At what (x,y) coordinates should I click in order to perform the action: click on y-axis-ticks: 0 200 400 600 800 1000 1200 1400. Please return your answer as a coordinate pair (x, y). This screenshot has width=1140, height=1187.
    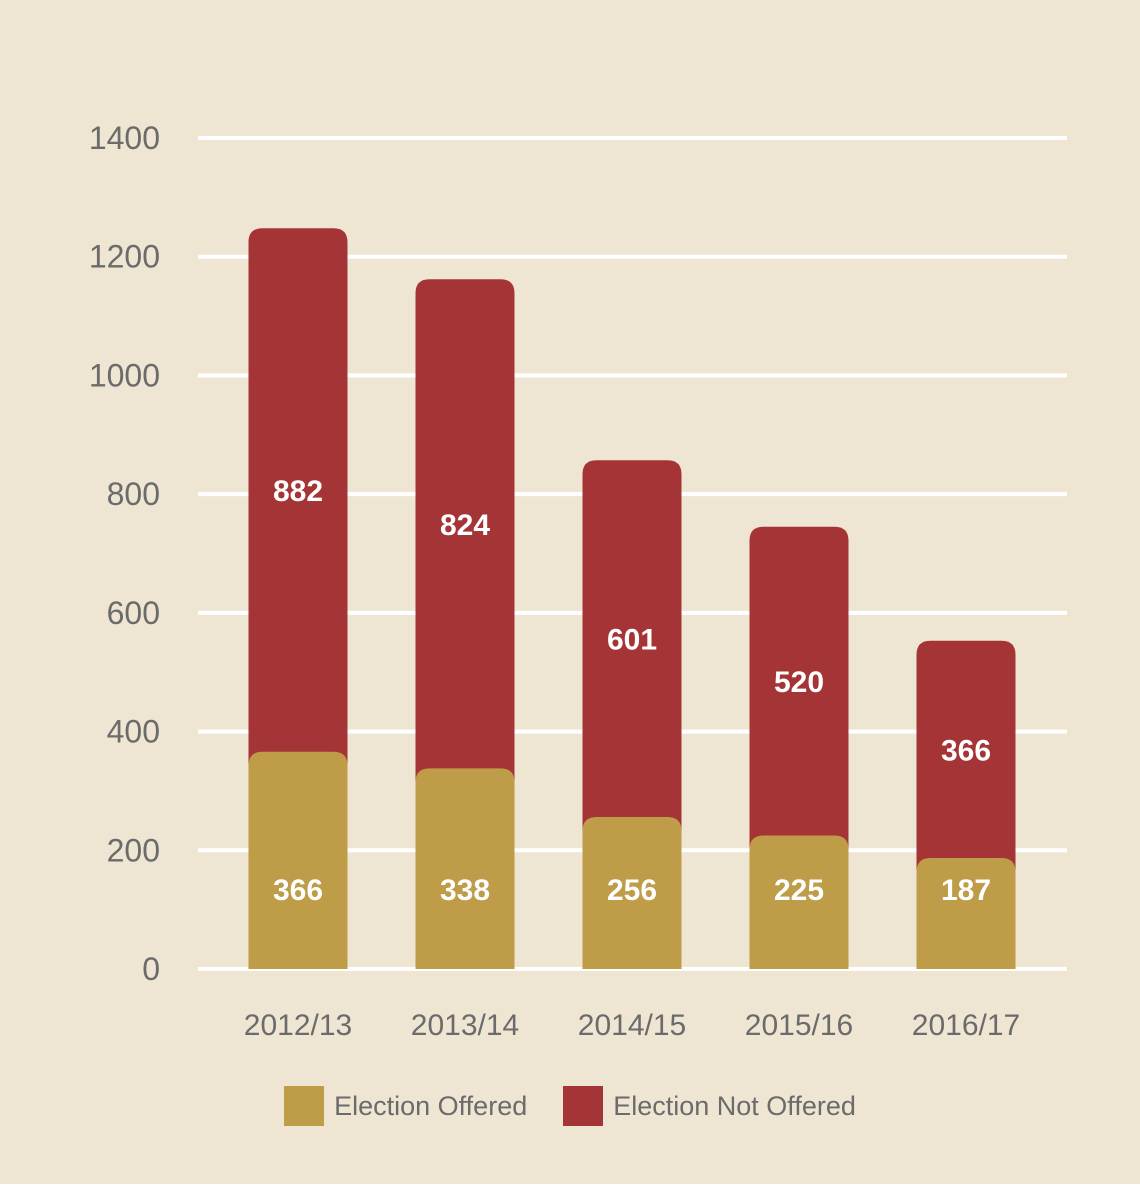
    Looking at the image, I should click on (124, 553).